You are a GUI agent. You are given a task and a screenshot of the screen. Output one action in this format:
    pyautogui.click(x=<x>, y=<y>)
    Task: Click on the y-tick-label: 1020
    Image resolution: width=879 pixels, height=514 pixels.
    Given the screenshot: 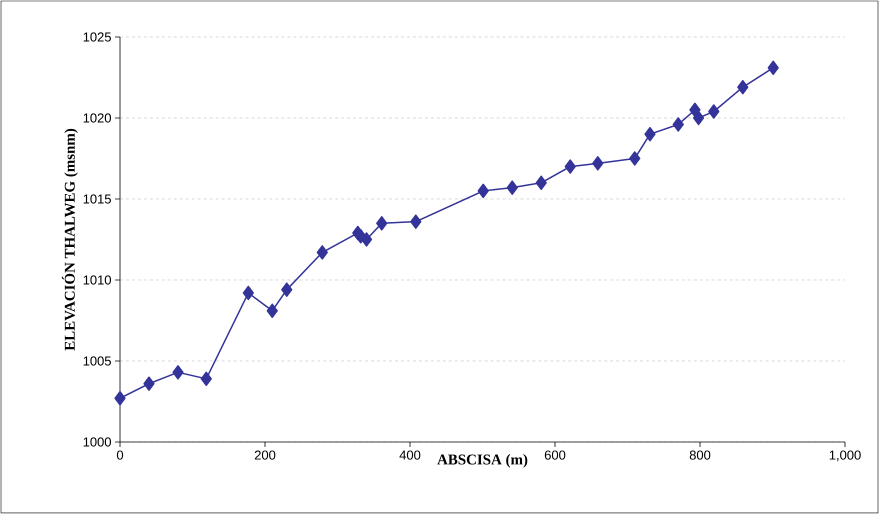 What is the action you would take?
    pyautogui.click(x=97, y=118)
    